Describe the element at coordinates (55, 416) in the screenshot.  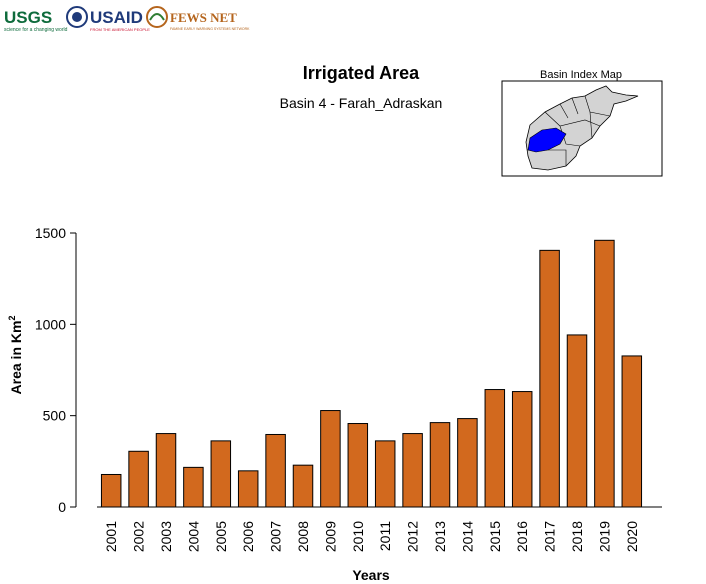
I see `y-tick-label: 500` at that location.